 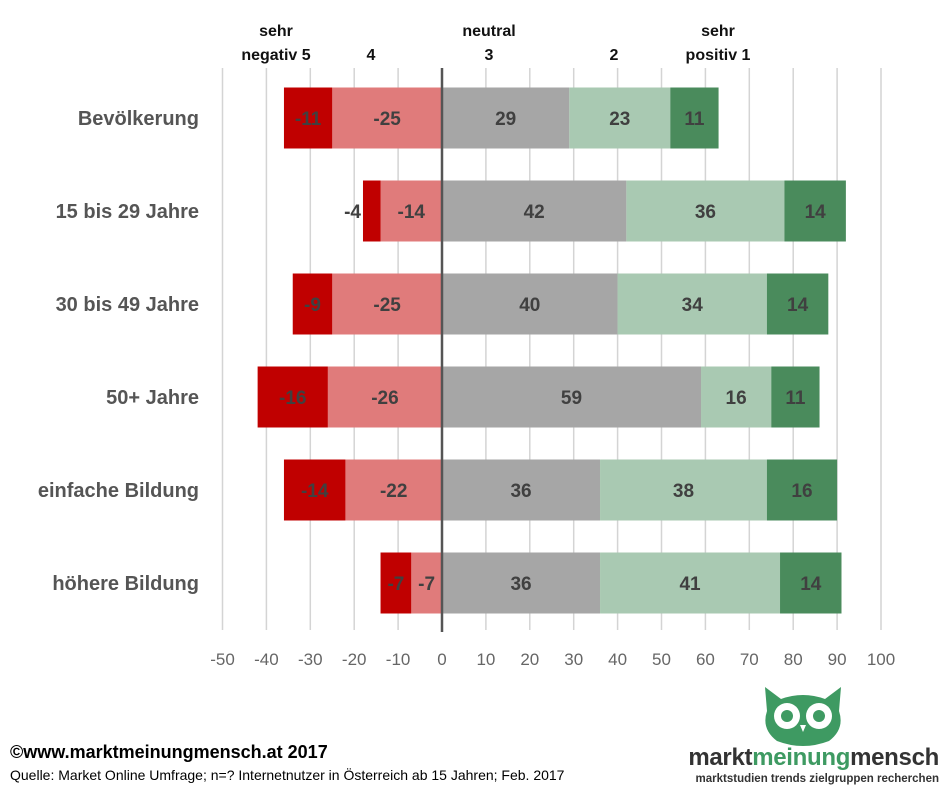 I want to click on data-label-2-series-2: 40, so click(x=529, y=305).